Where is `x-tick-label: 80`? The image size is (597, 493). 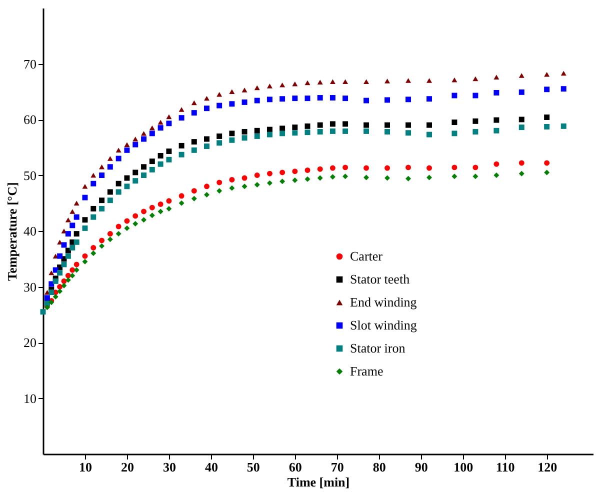 x-tick-label: 80 is located at coordinates (379, 467).